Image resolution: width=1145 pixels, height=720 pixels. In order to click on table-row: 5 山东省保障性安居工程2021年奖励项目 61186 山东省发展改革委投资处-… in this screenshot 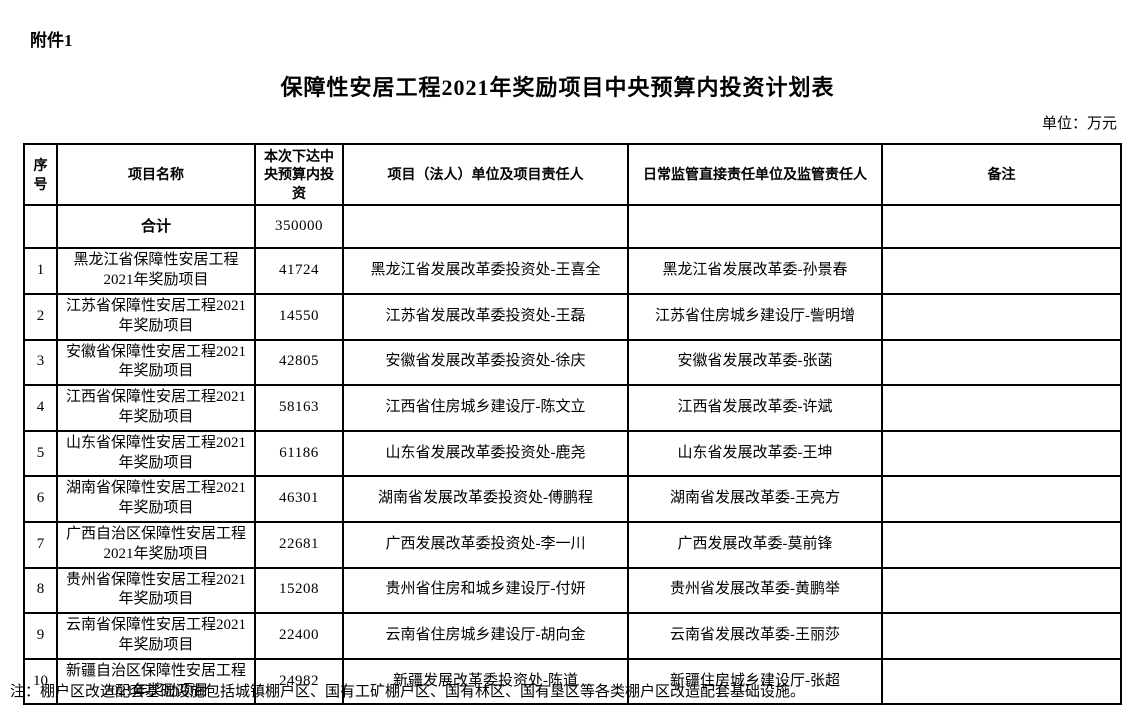, I will do `click(572, 453)`.